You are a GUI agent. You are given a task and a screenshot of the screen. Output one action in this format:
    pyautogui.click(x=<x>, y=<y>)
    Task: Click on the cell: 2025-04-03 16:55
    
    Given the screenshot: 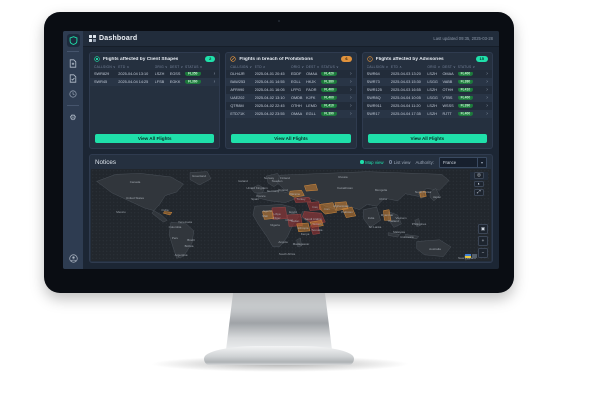 What is the action you would take?
    pyautogui.click(x=405, y=90)
    